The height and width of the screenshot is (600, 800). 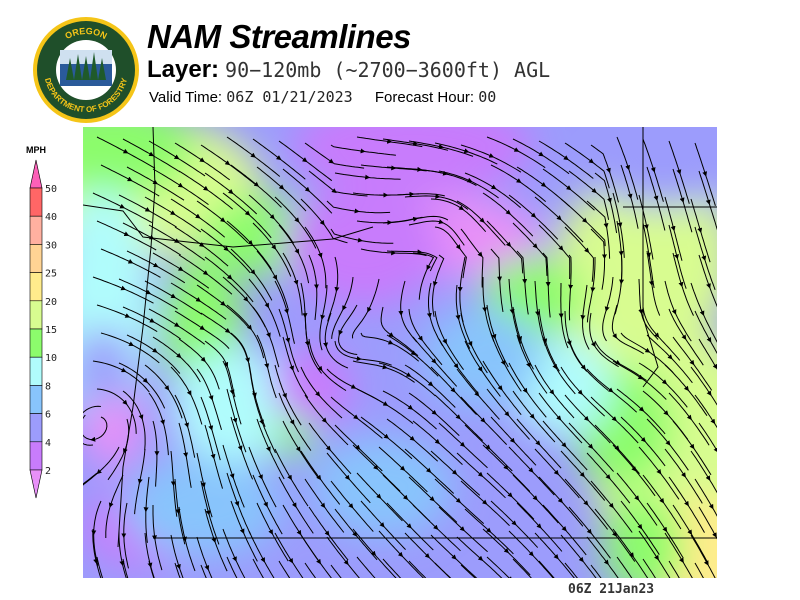 What do you see at coordinates (424, 97) in the screenshot?
I see `forecast-hour-label: Forecast Hour:` at bounding box center [424, 97].